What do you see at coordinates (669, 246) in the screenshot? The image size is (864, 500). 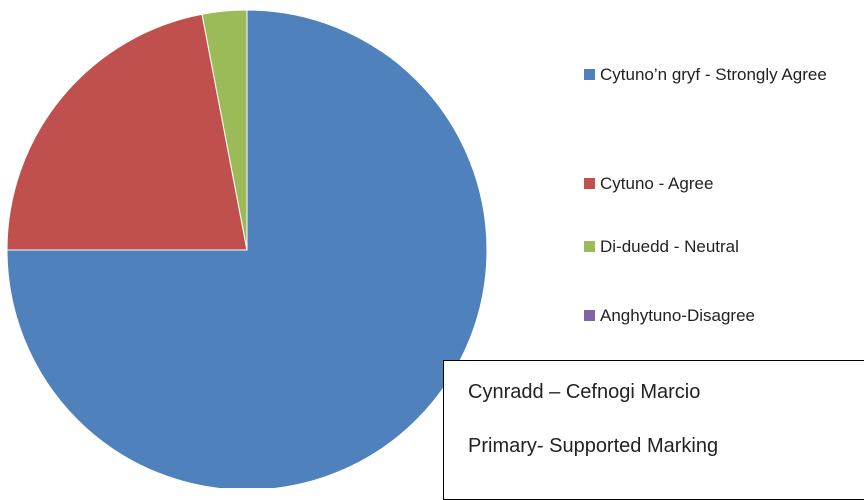 I see `legend-label: Di-duedd - Neutral` at bounding box center [669, 246].